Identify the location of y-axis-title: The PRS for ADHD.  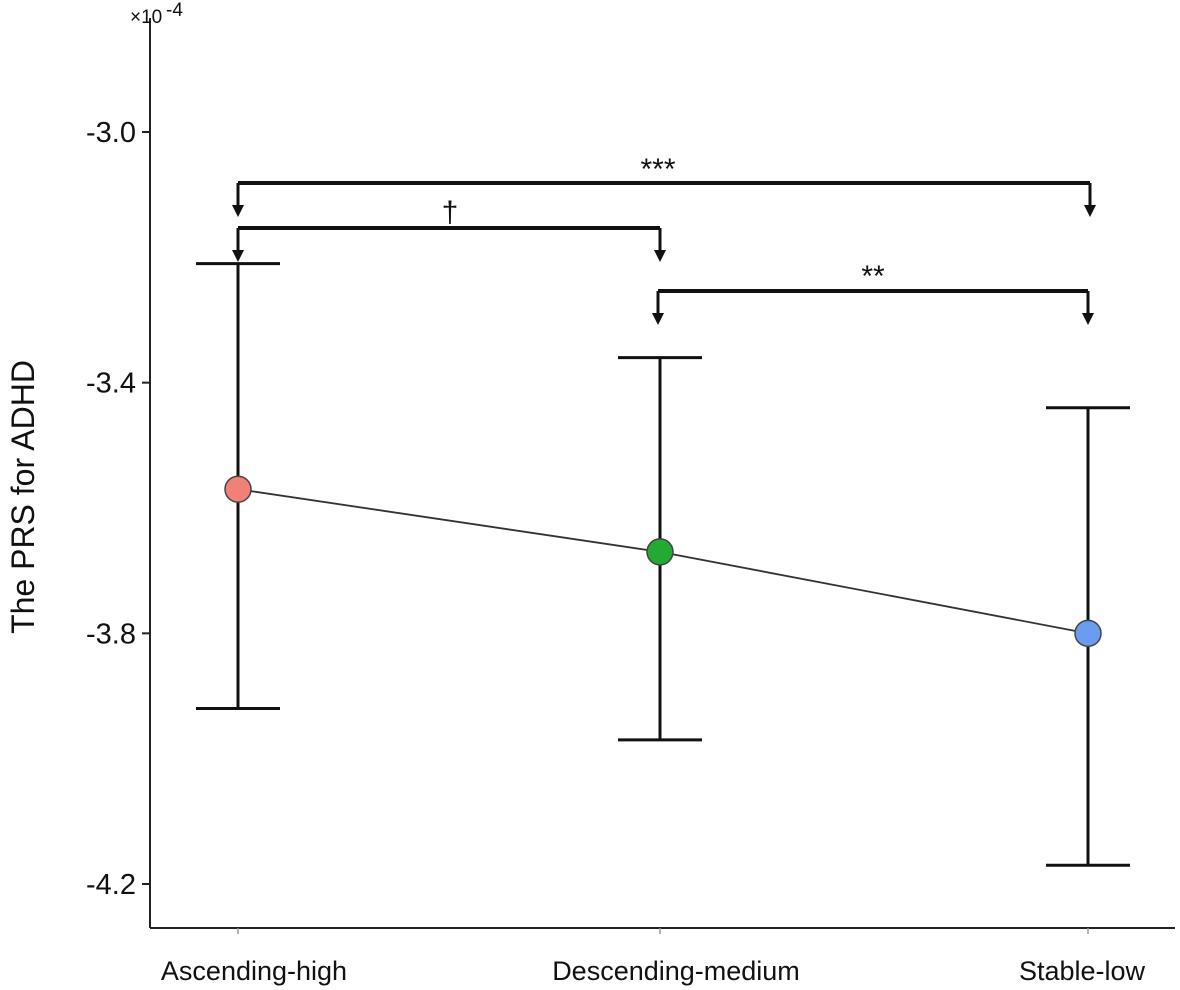
(23, 497).